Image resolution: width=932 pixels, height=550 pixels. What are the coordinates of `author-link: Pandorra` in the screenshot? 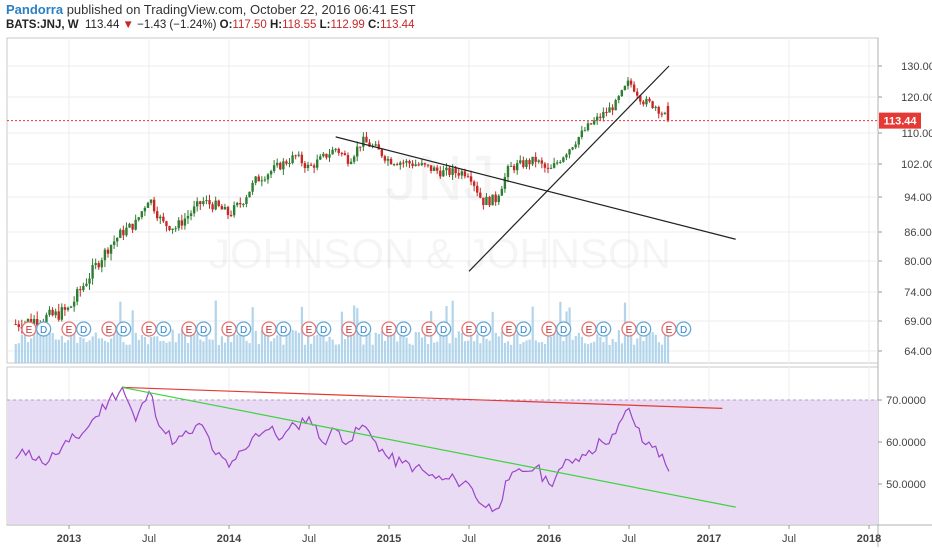 It's located at (35, 9).